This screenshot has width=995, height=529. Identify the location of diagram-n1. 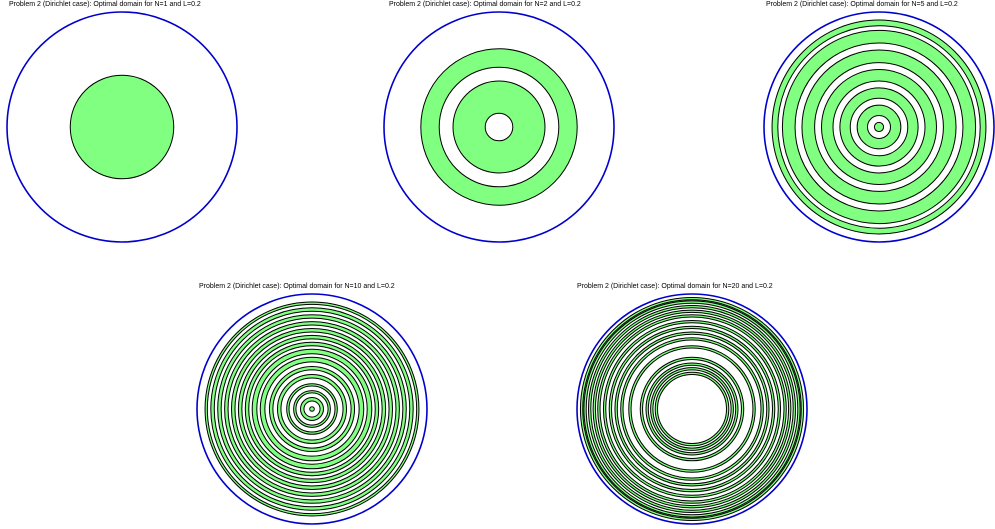
(122, 127).